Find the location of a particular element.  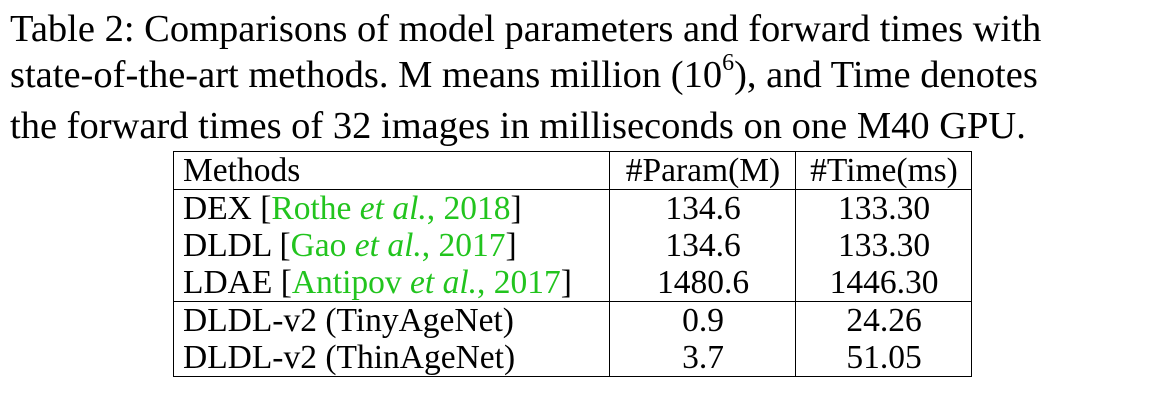

citation-author: Gao is located at coordinates (318, 245).